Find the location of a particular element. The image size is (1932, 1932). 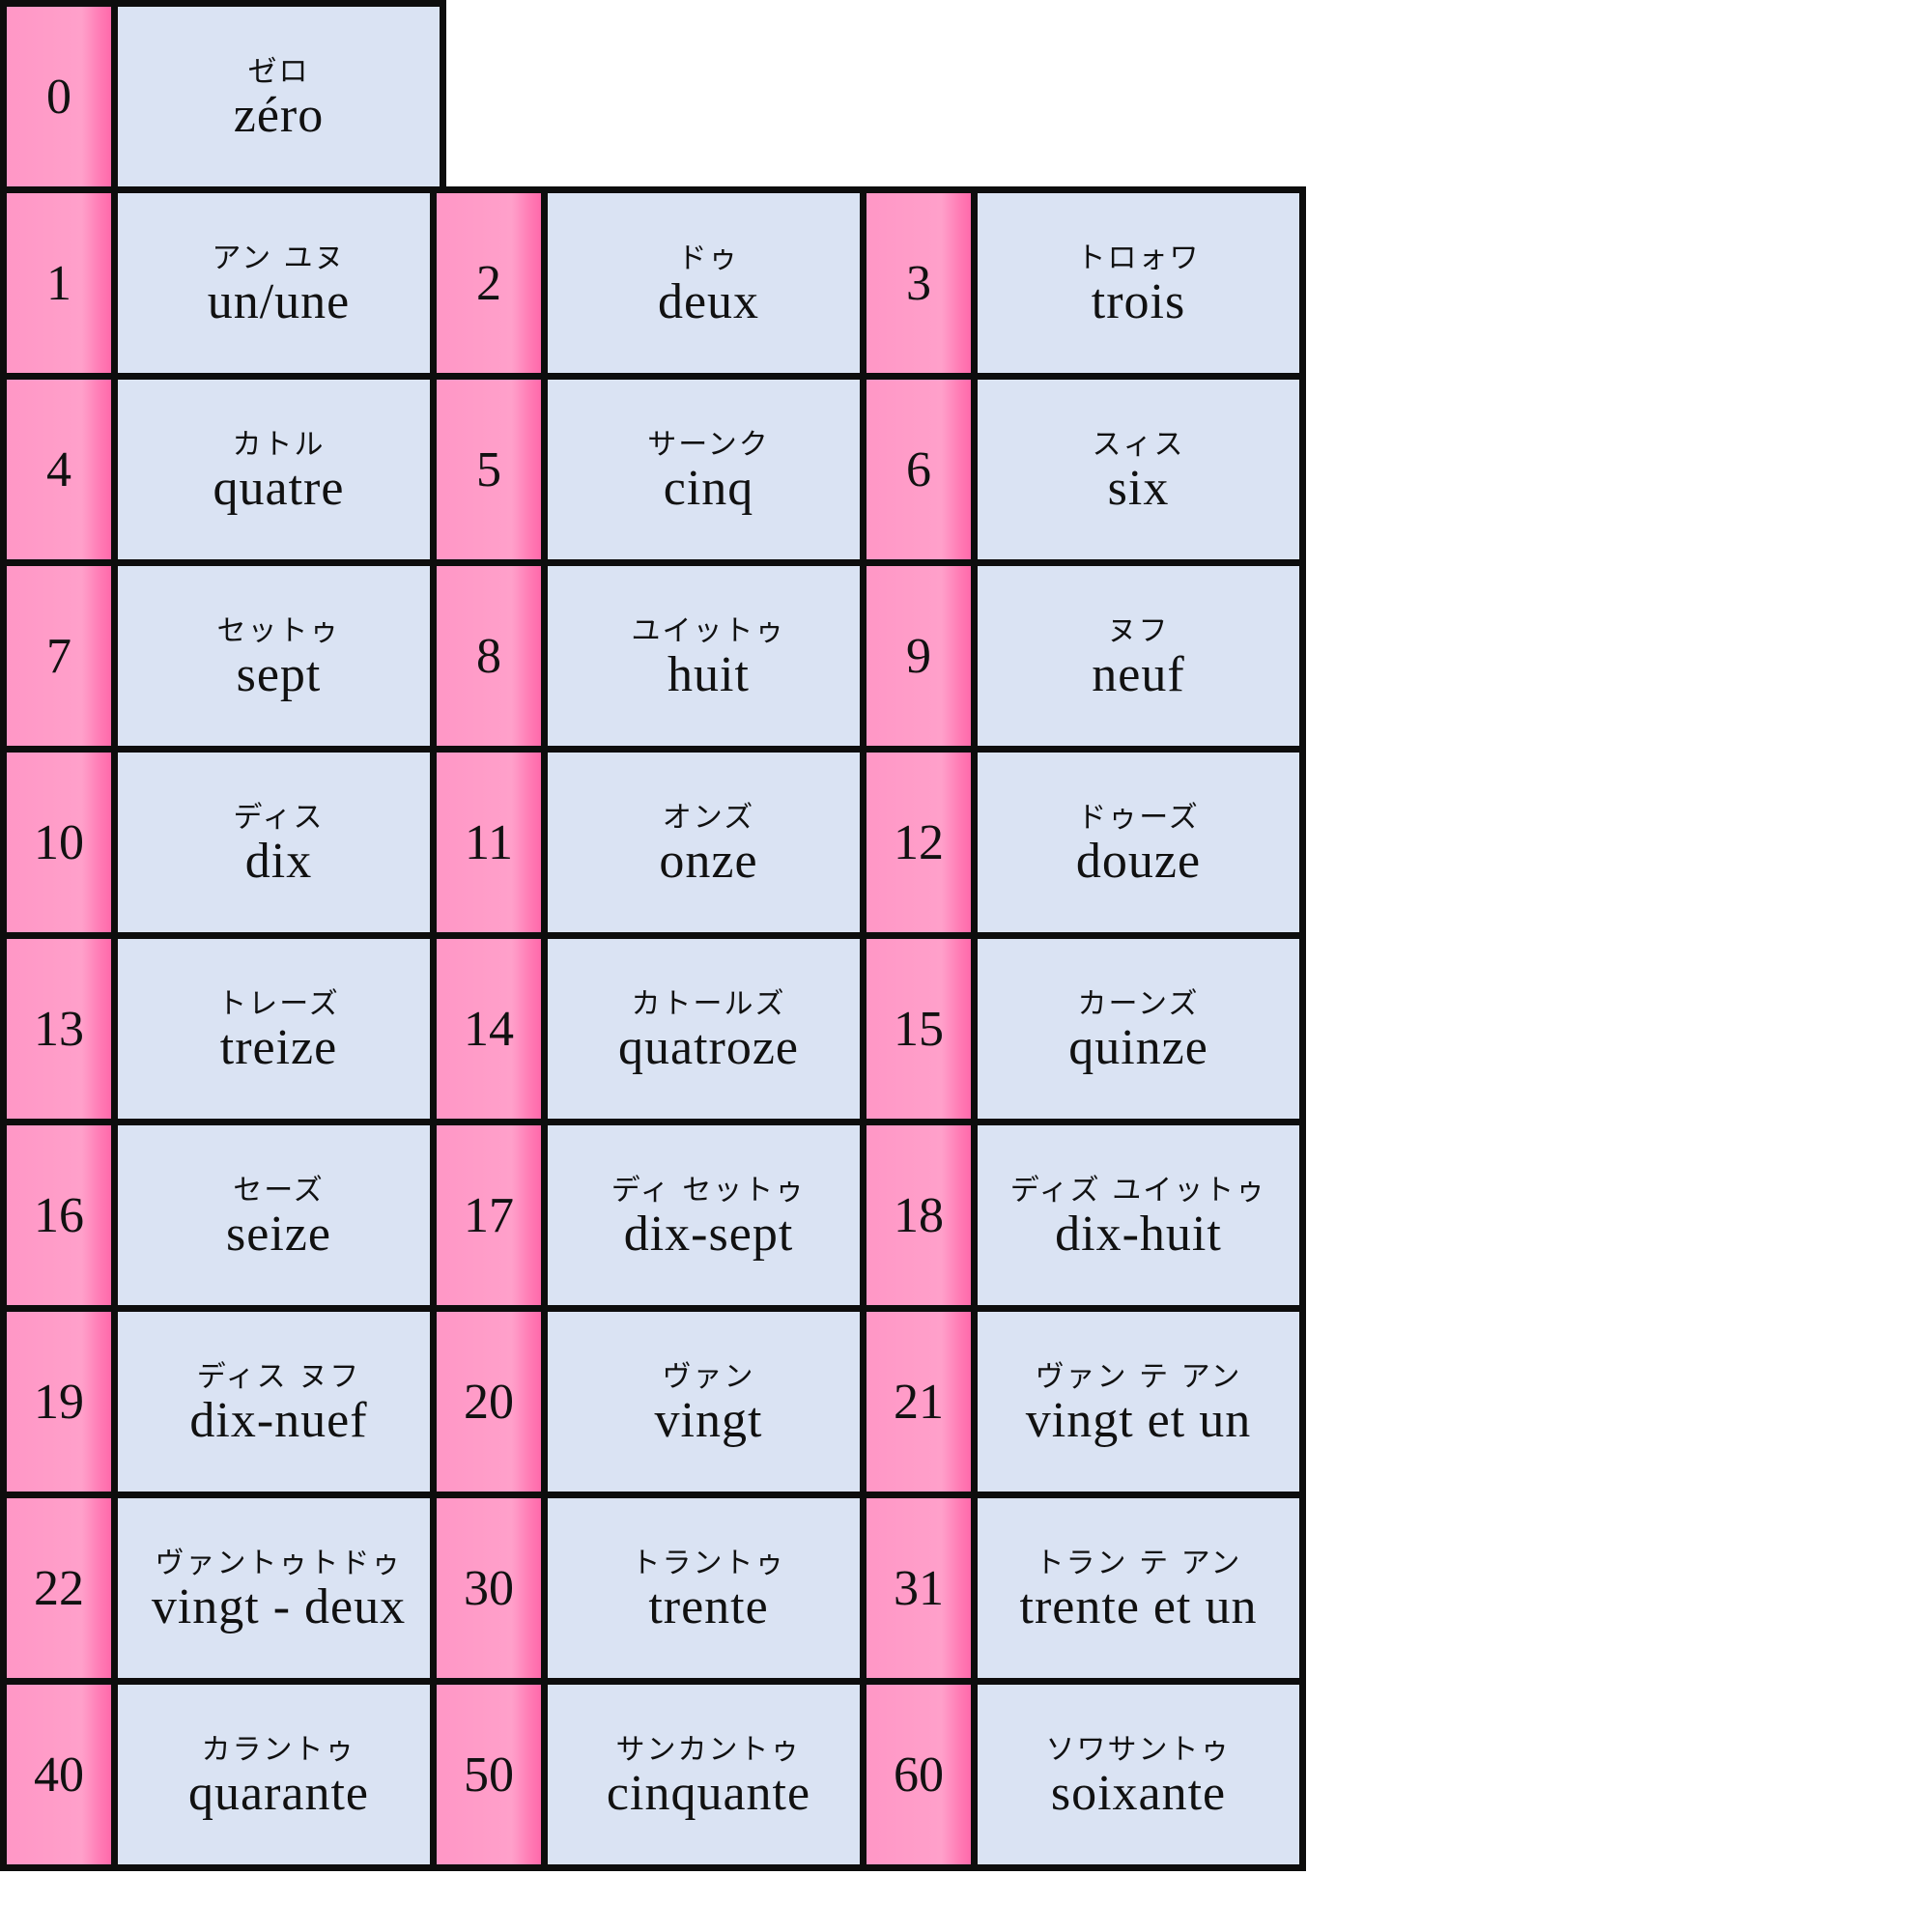

katakana-reading: トロォワ is located at coordinates (1138, 258).